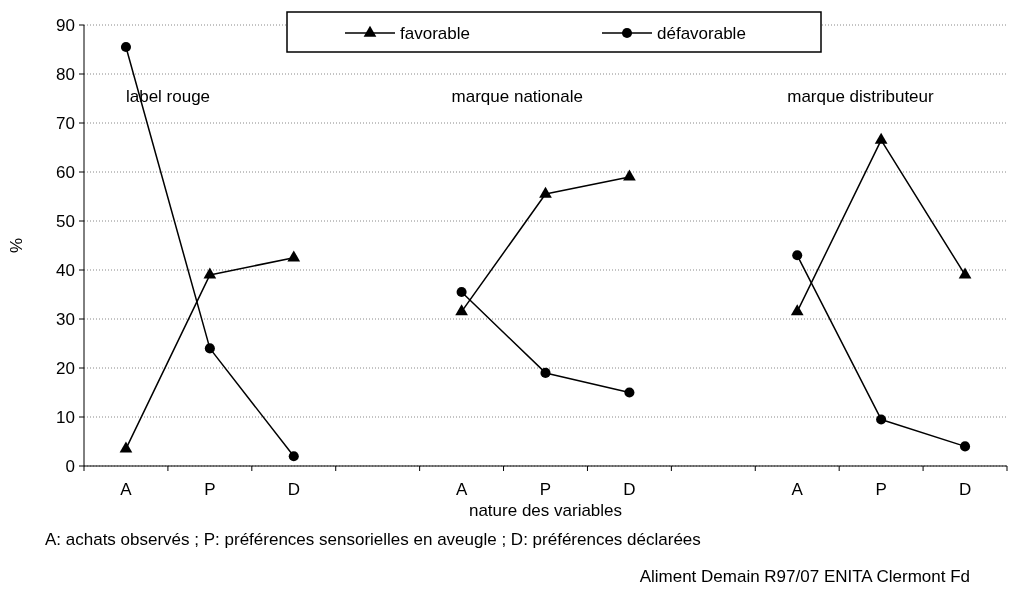 The width and height of the screenshot is (1009, 611). What do you see at coordinates (70, 466) in the screenshot?
I see `y-tick-label: 0` at bounding box center [70, 466].